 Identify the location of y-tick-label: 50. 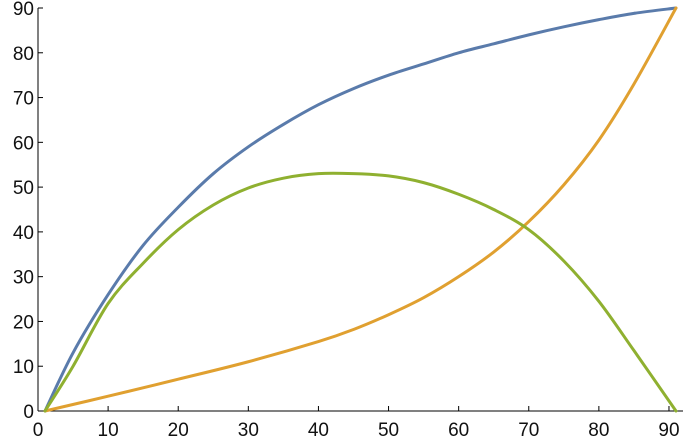
(23, 188).